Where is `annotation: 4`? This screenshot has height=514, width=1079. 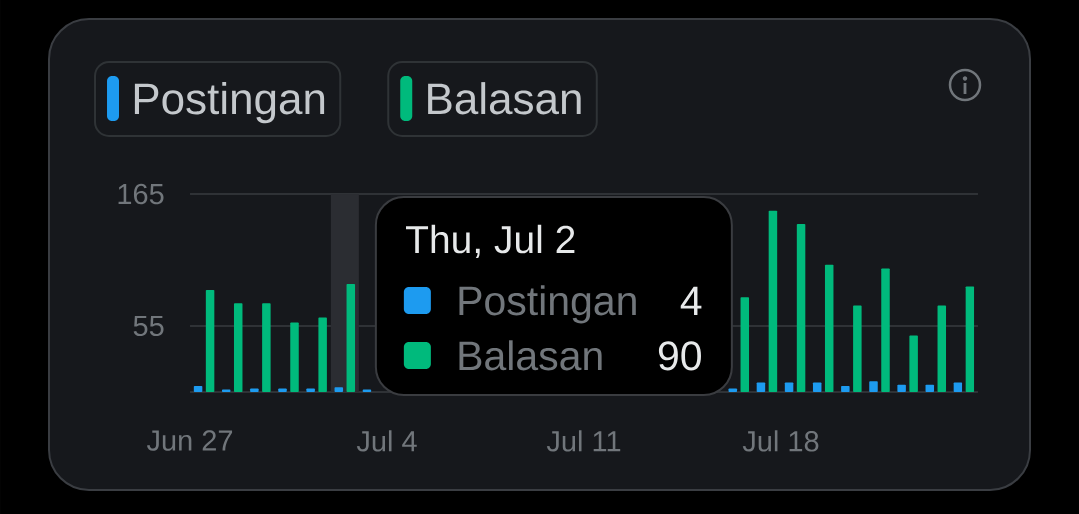
annotation: 4 is located at coordinates (691, 300).